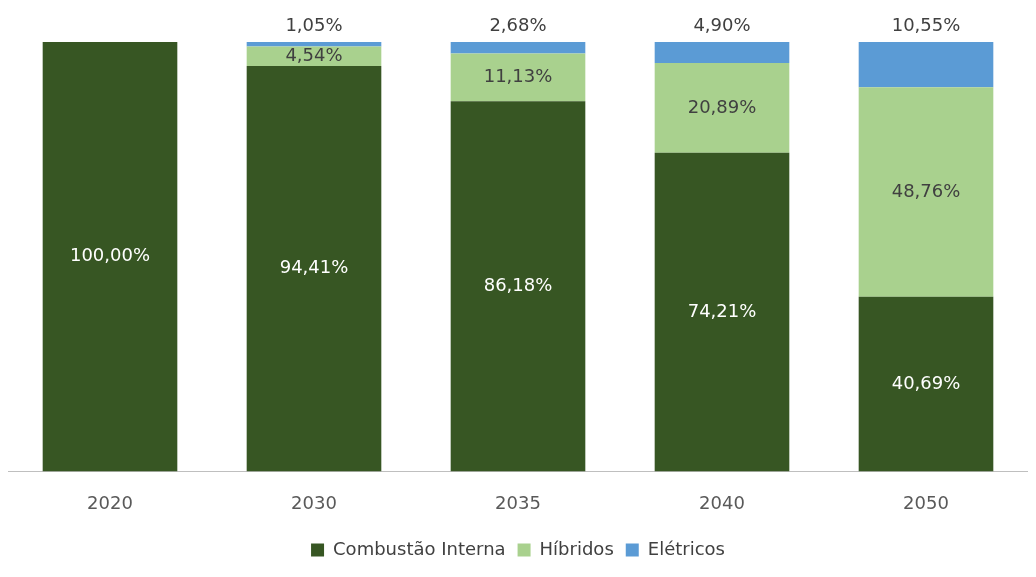 The height and width of the screenshot is (577, 1036). What do you see at coordinates (314, 502) in the screenshot?
I see `x-tick-label: 2030` at bounding box center [314, 502].